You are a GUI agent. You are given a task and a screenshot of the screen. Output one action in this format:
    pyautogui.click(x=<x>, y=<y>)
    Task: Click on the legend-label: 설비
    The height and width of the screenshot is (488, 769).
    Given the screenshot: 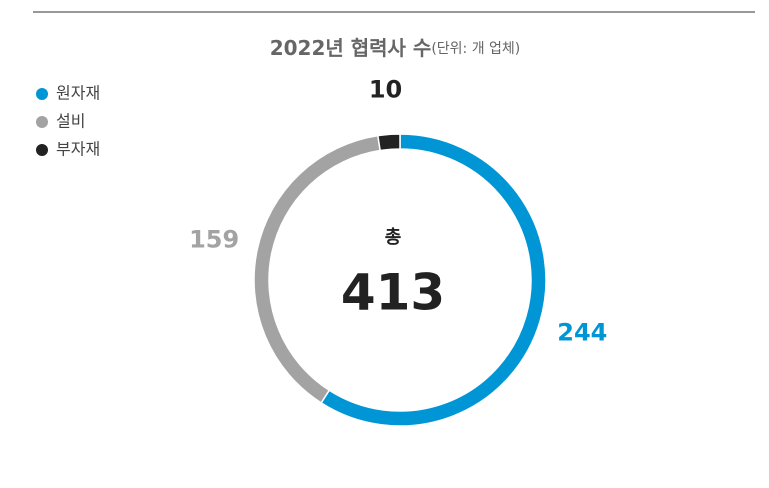 What is the action you would take?
    pyautogui.click(x=70, y=121)
    